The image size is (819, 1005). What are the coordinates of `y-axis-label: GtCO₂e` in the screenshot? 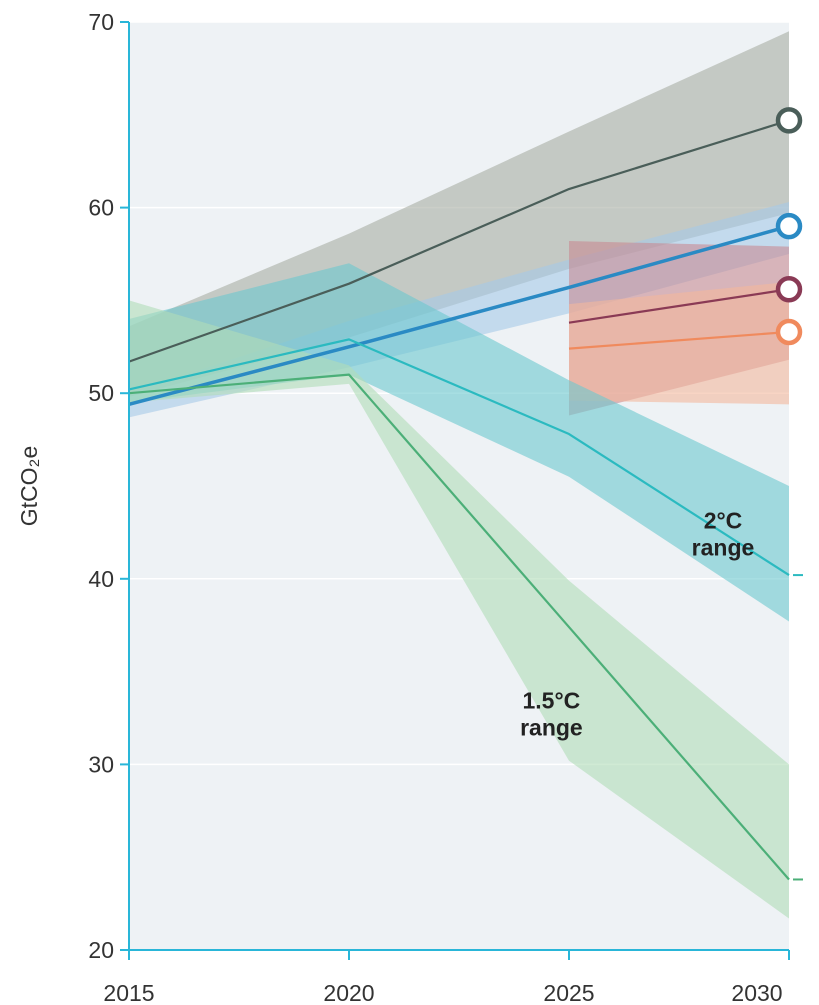 It's located at (29, 486).